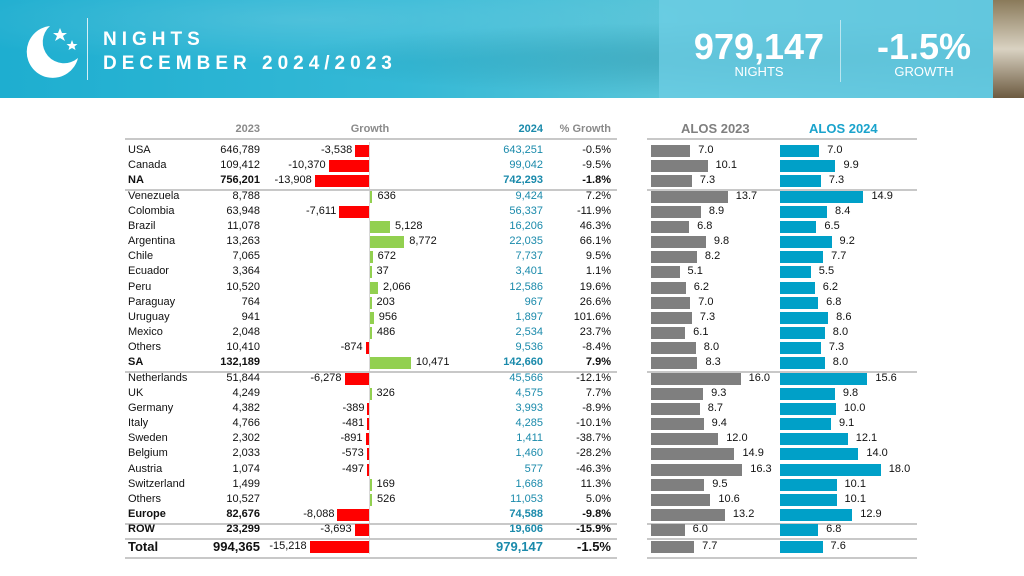 The height and width of the screenshot is (576, 1024). I want to click on pct-growth: 7.7%, so click(598, 392).